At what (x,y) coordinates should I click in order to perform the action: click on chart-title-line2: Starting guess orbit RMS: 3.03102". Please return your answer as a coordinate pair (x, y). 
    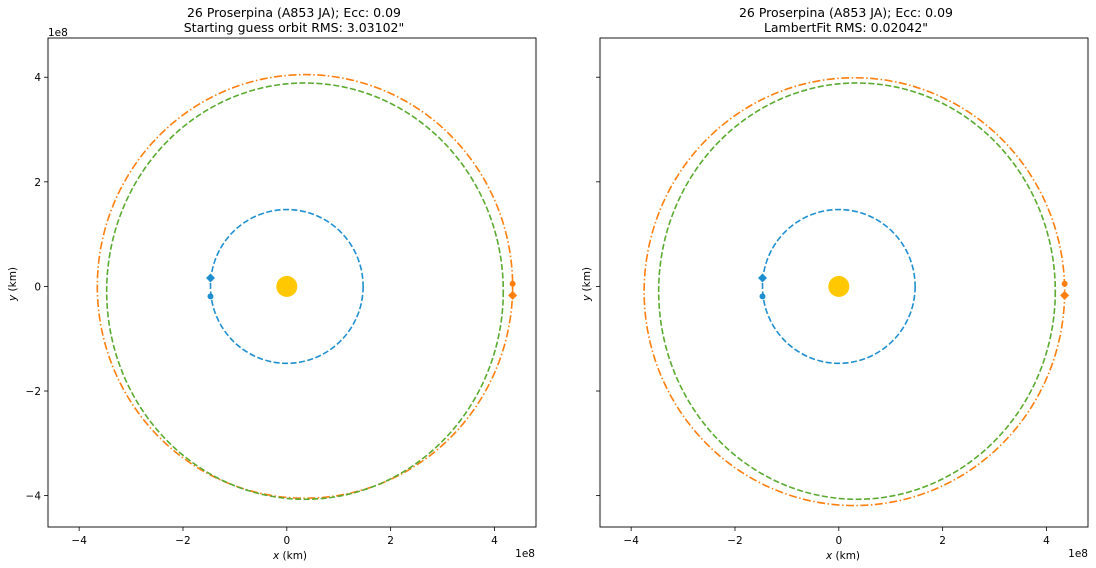
    Looking at the image, I should click on (294, 27).